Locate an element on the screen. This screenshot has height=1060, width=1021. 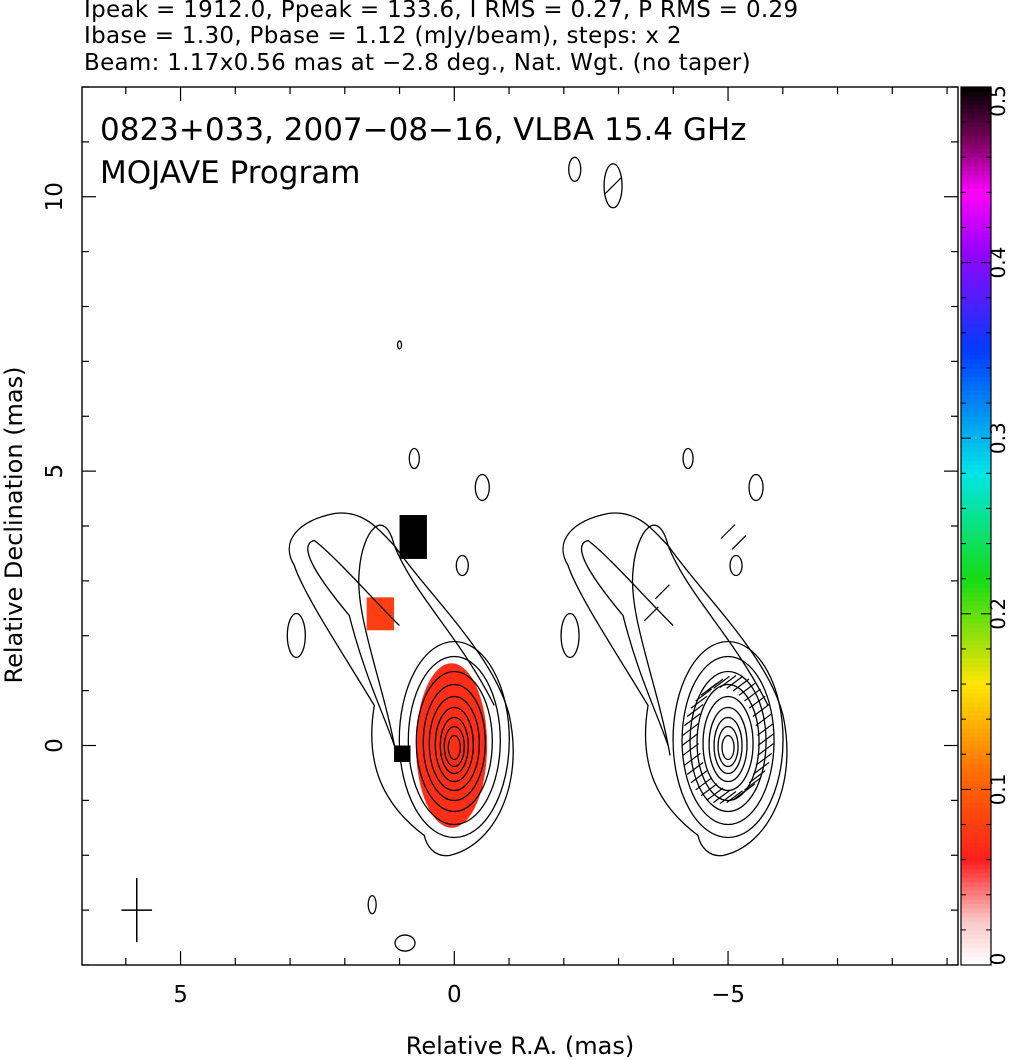
right-knot-contour-left is located at coordinates (570, 635).